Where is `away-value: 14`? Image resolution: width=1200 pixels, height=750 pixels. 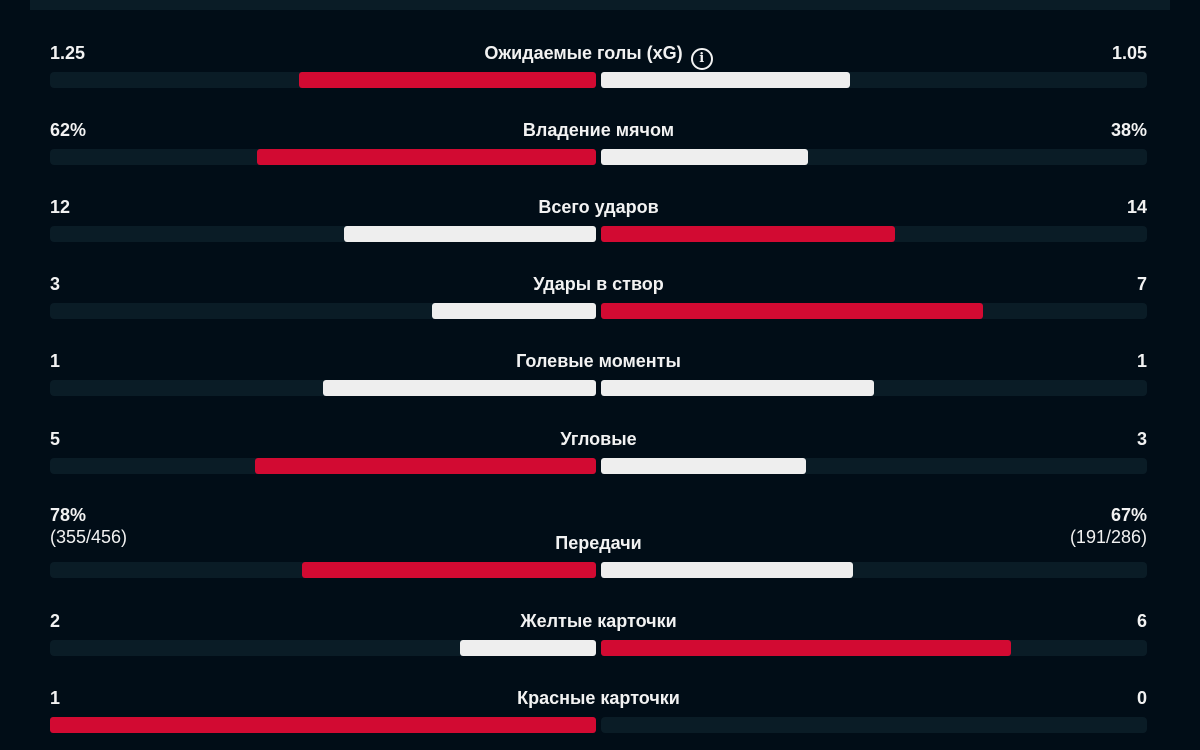 away-value: 14 is located at coordinates (1137, 207).